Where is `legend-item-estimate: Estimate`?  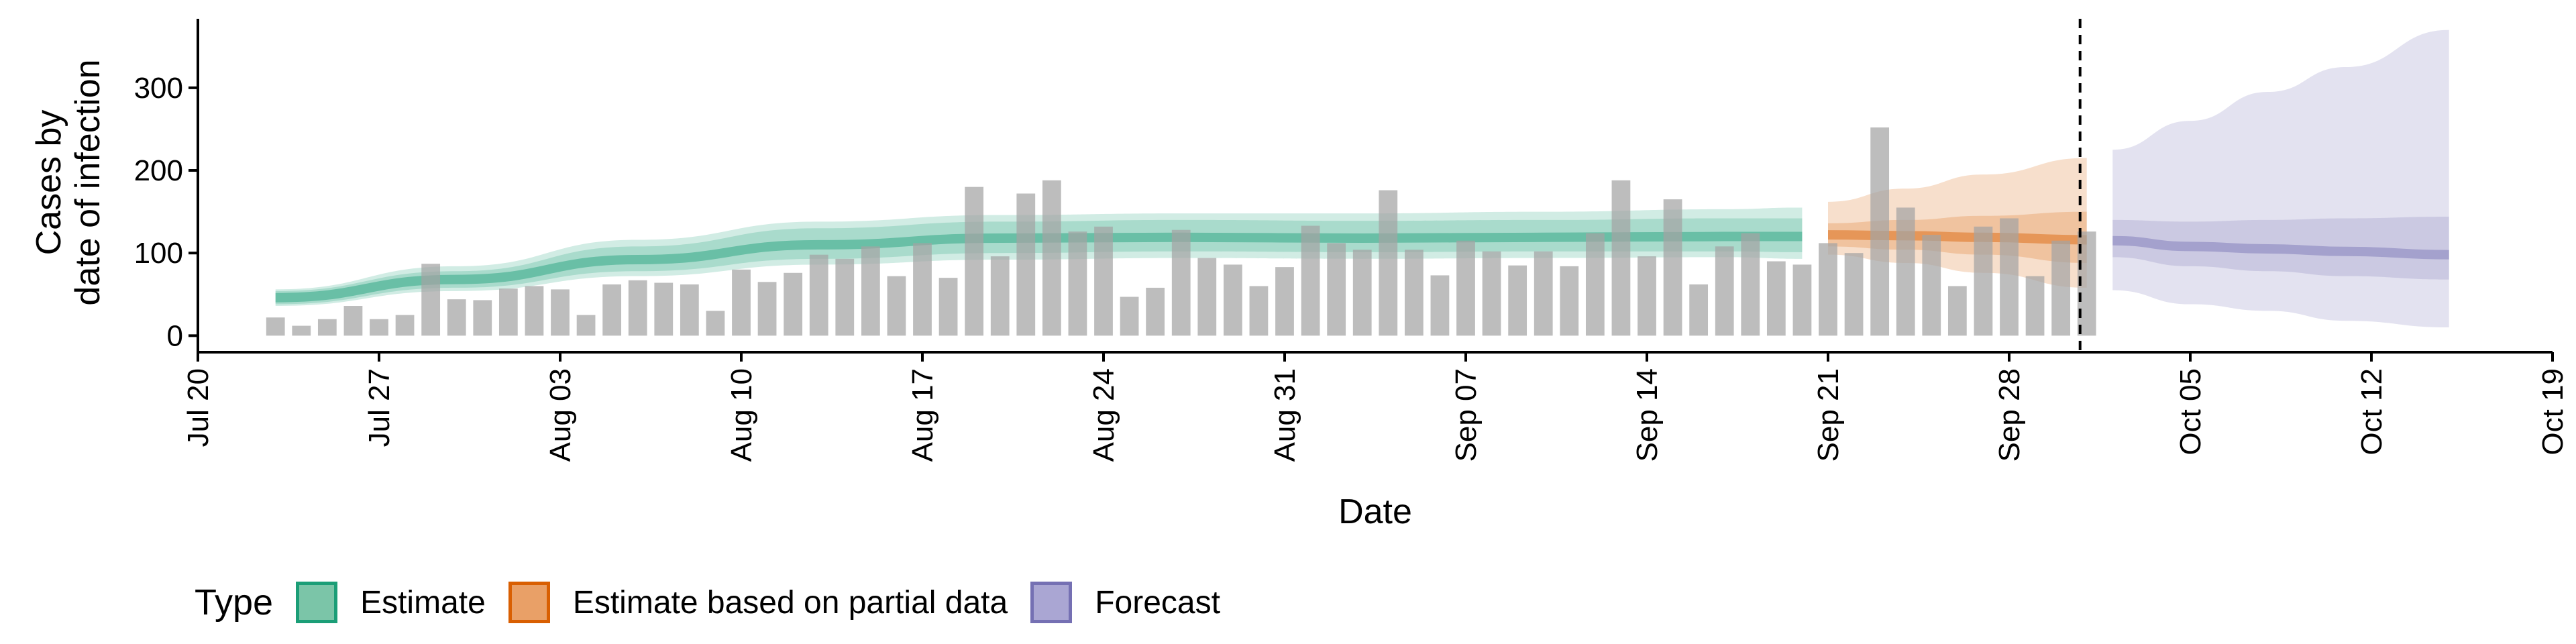
legend-item-estimate: Estimate is located at coordinates (391, 602).